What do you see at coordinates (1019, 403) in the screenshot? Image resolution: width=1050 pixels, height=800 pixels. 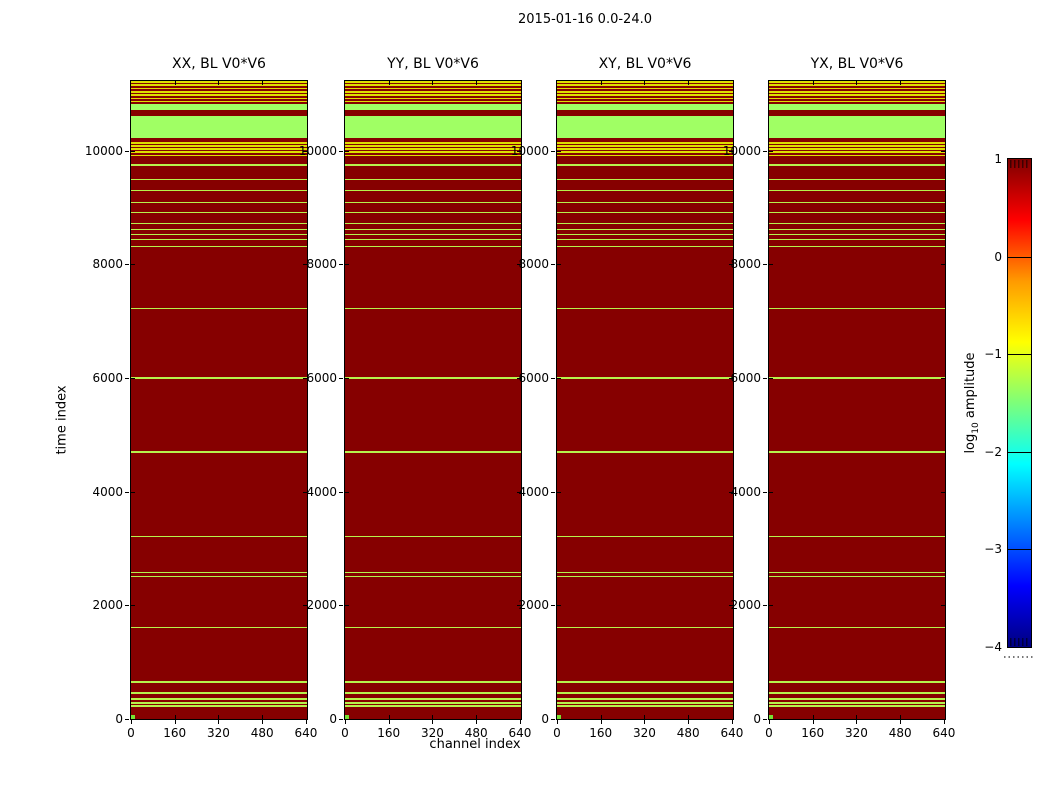 I see `colorbar` at bounding box center [1019, 403].